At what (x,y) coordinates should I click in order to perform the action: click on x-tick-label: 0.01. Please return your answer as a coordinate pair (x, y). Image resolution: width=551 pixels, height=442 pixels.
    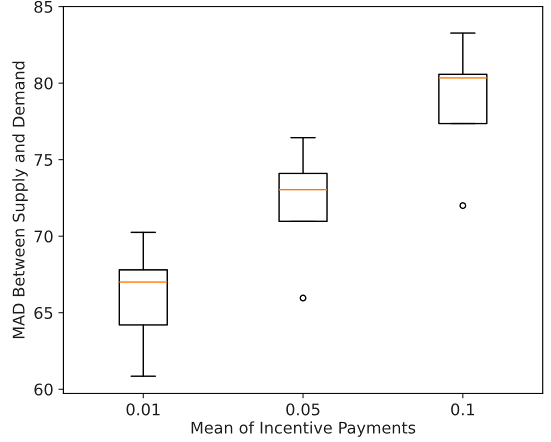
    Looking at the image, I should click on (143, 409).